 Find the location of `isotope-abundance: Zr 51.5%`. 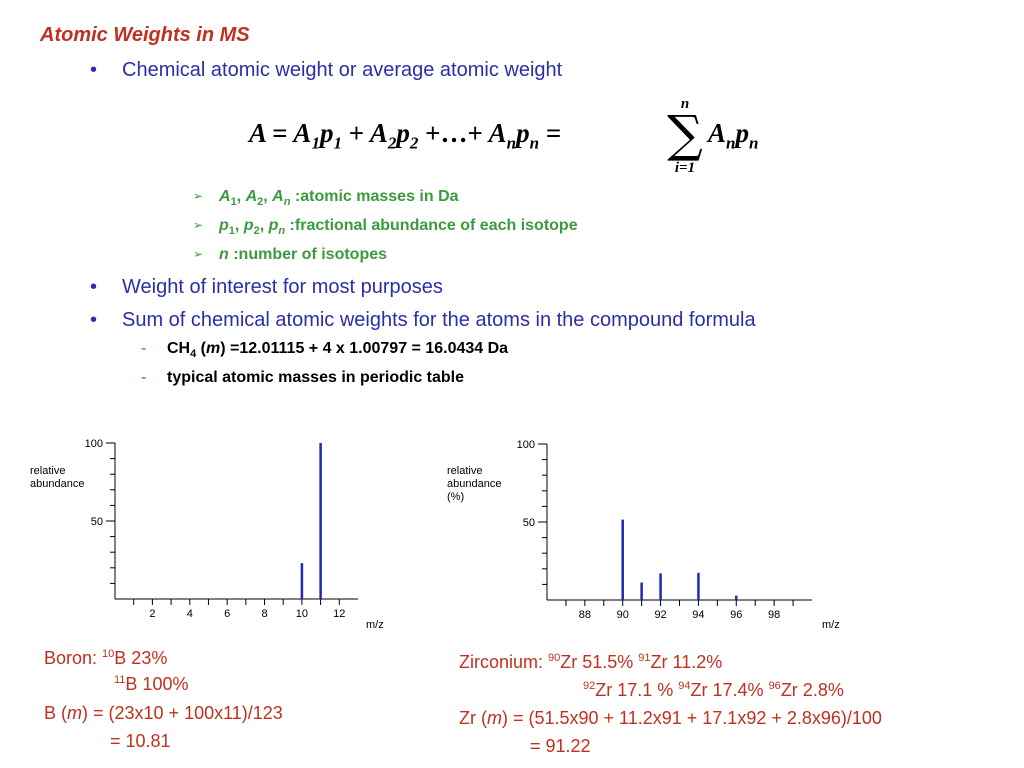

isotope-abundance: Zr 51.5% is located at coordinates (599, 662).